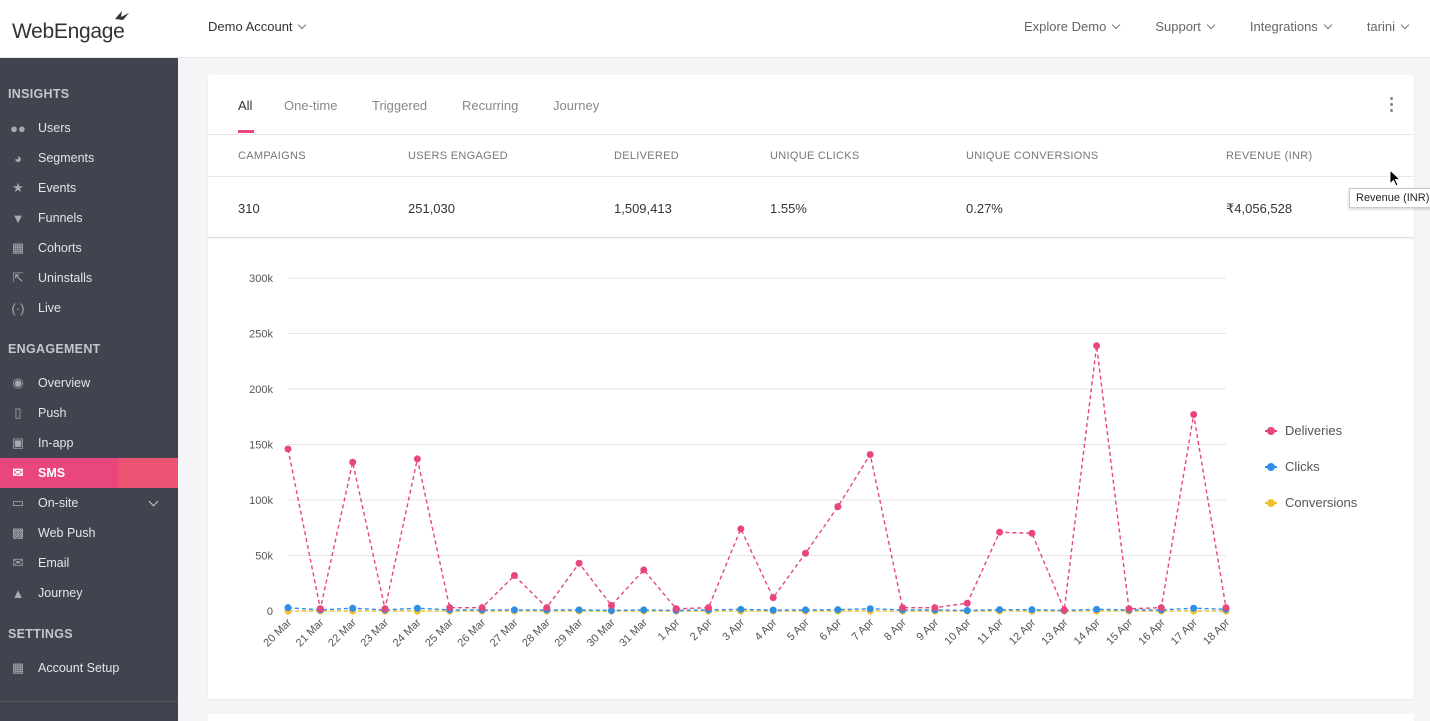 The width and height of the screenshot is (1430, 721). What do you see at coordinates (490, 105) in the screenshot?
I see `tab-recurring: Recurring` at bounding box center [490, 105].